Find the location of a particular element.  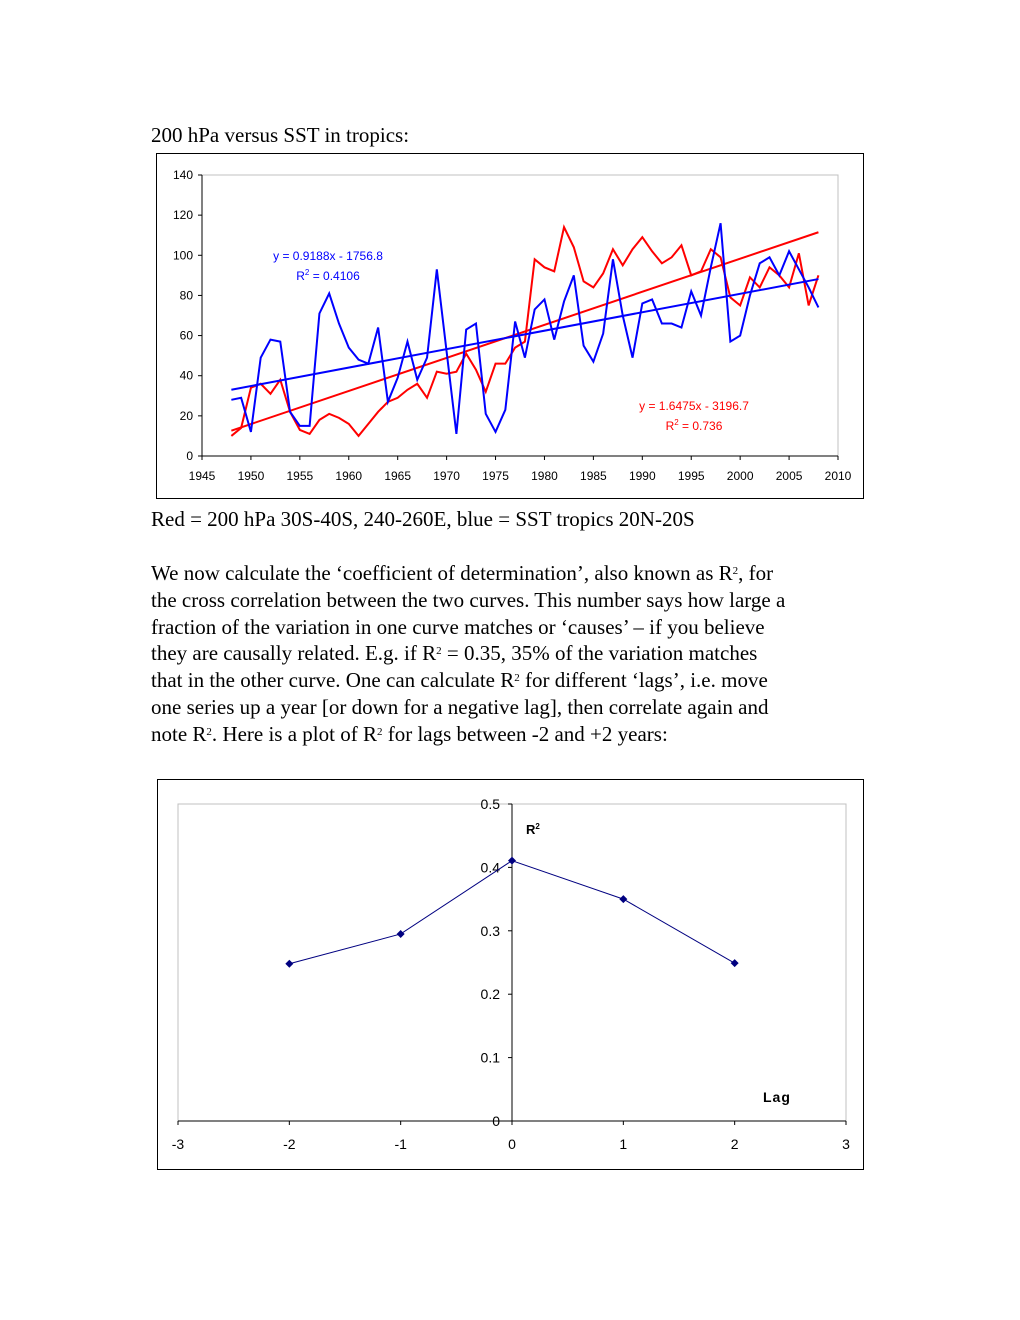

blue-trend-equation: y = 0.9188x - 1756.8 is located at coordinates (328, 256).